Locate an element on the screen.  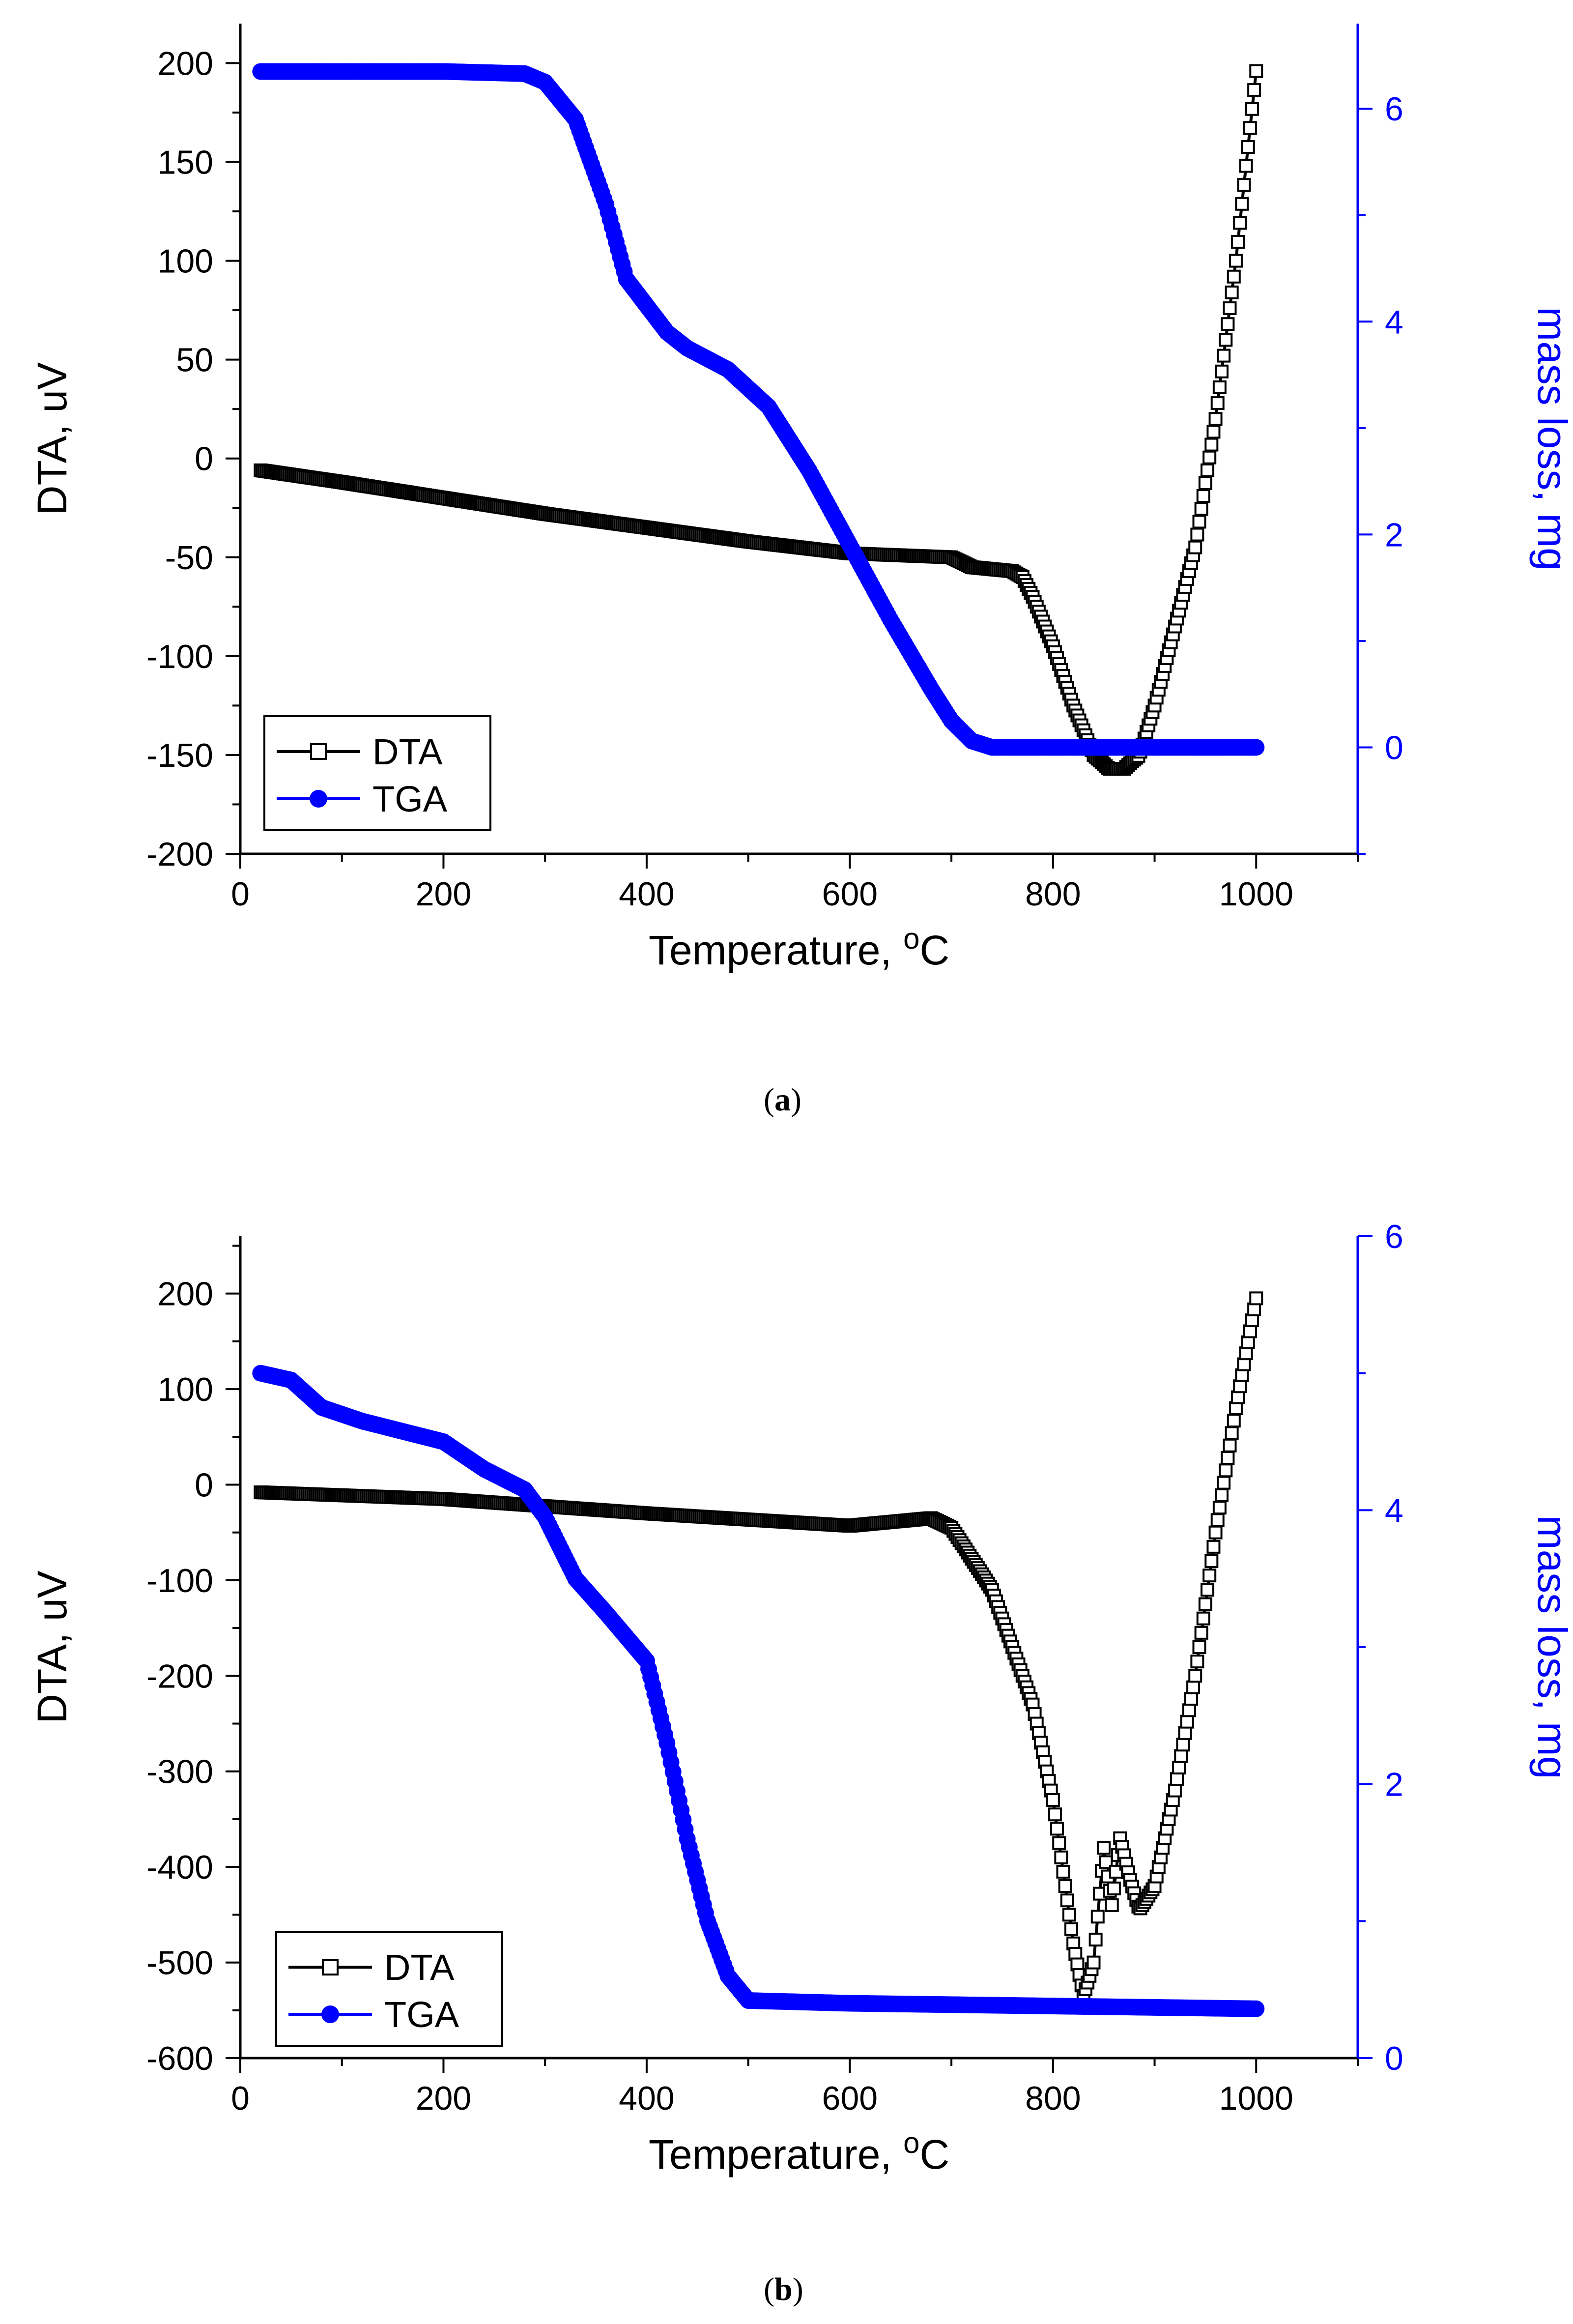
y-left-tick-label: -100 is located at coordinates (179, 1580).